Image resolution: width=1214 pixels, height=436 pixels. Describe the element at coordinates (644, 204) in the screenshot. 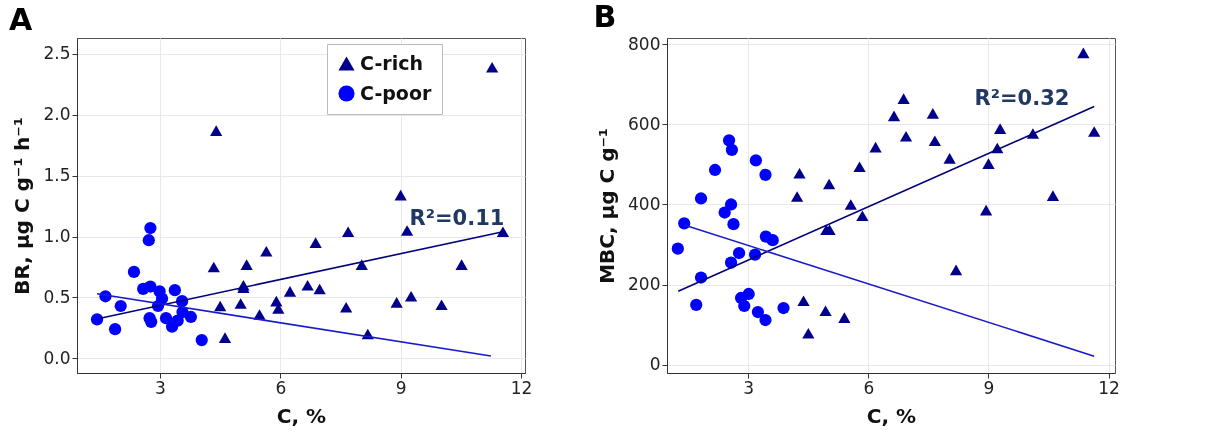

I see `y-tick-label: 400` at that location.